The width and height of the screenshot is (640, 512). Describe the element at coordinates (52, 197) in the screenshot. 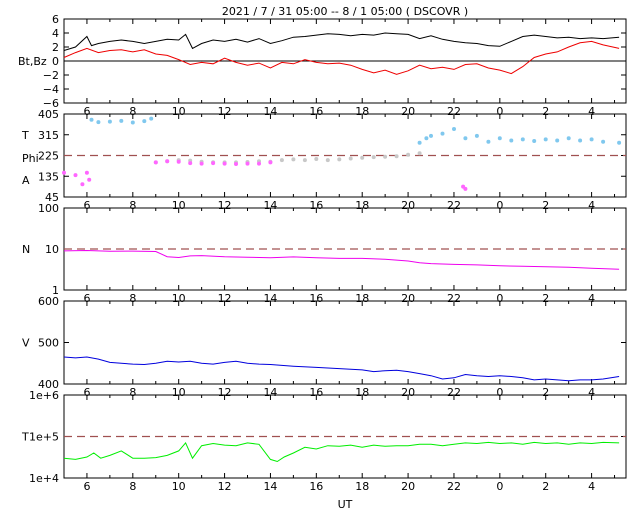

I see `angles-y-tick-label: 45` at that location.